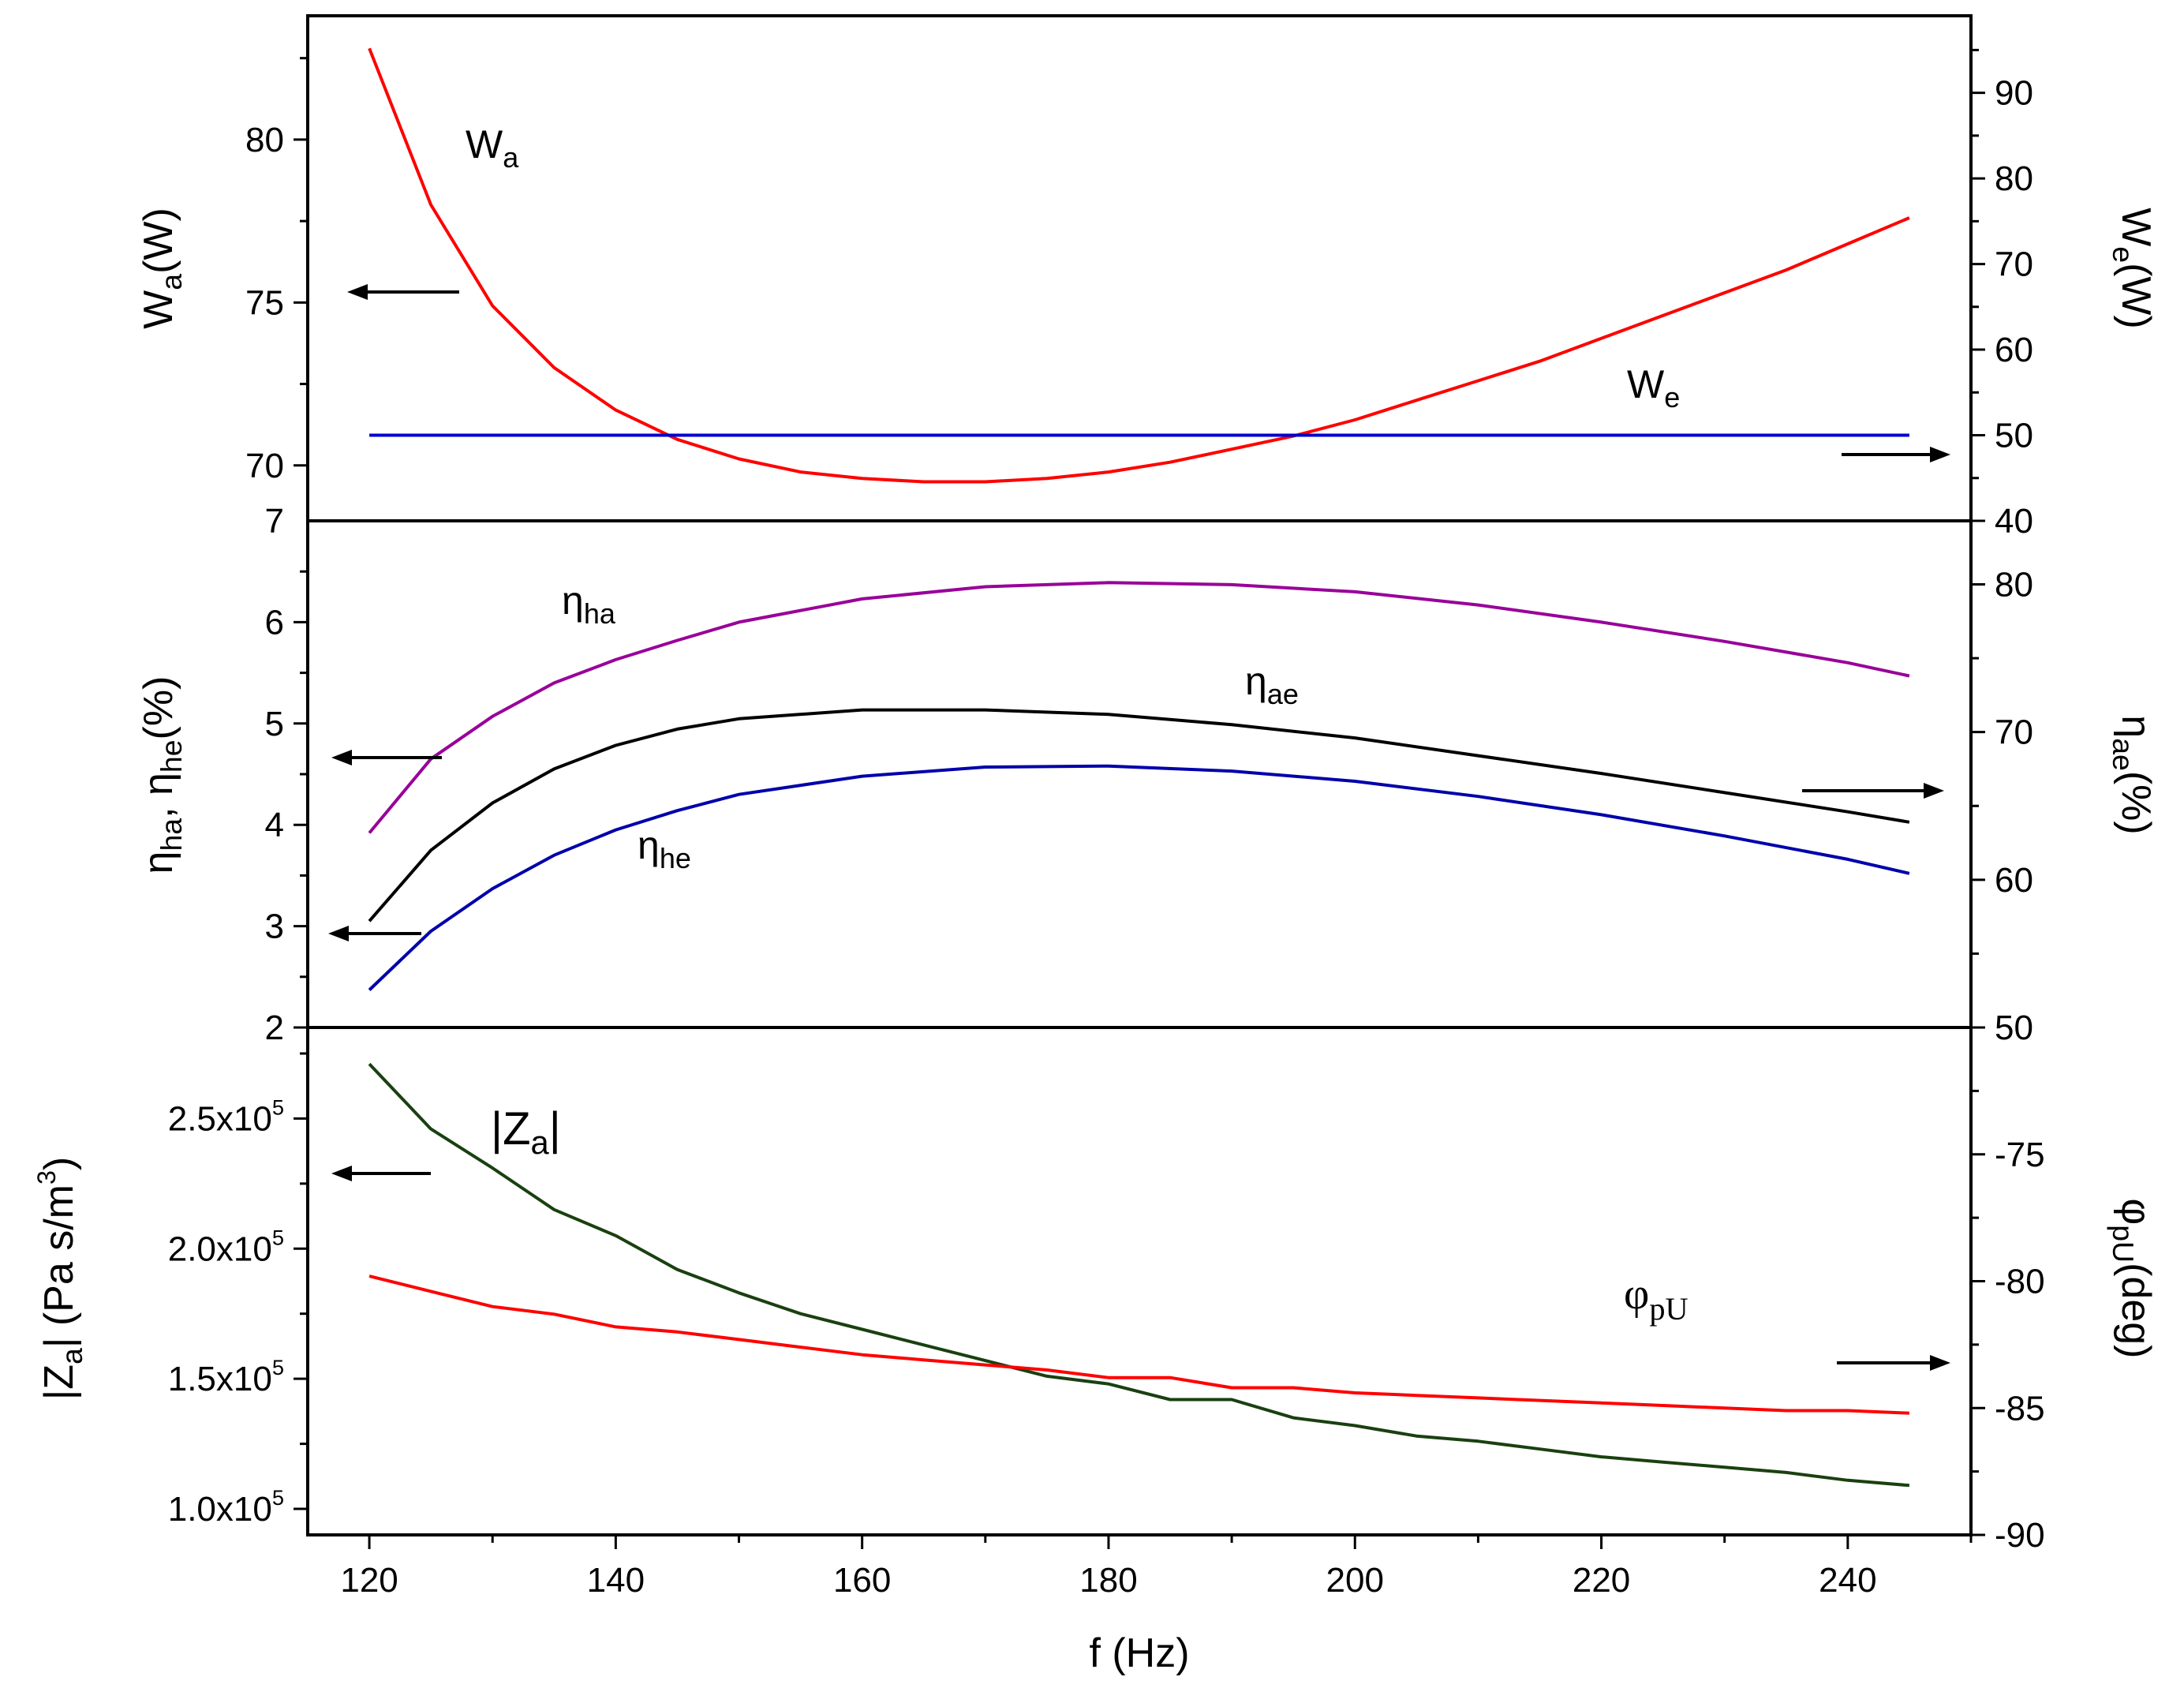 This screenshot has height=1688, width=2184. What do you see at coordinates (381, 1173) in the screenshot?
I see `arrow-Za-left-axis` at bounding box center [381, 1173].